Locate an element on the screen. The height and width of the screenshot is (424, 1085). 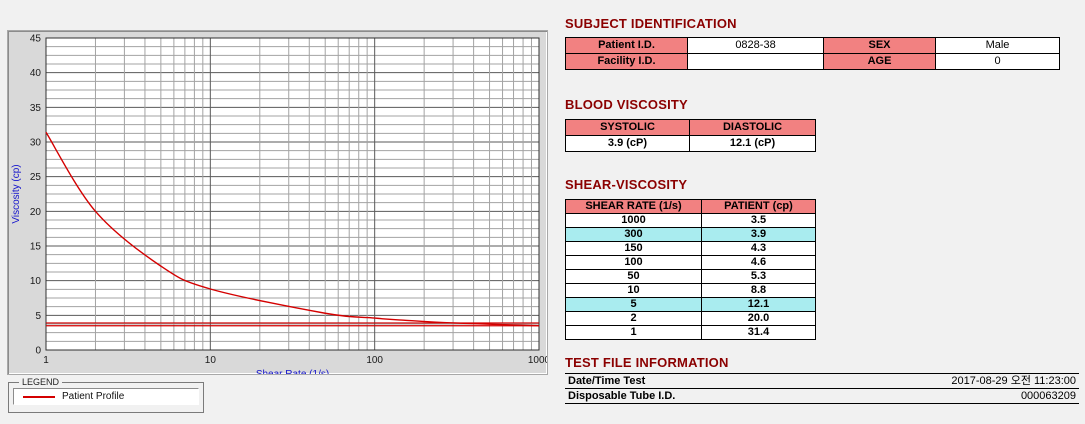
svg-text: 100 is located at coordinates (374, 360).